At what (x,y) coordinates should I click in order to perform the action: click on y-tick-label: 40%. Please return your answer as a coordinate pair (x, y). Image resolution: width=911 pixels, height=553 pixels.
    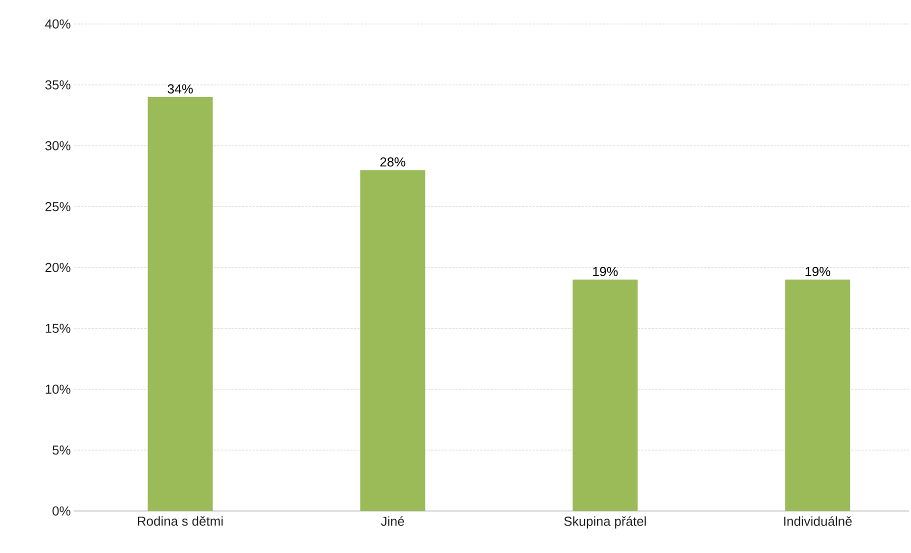
    Looking at the image, I should click on (57, 24).